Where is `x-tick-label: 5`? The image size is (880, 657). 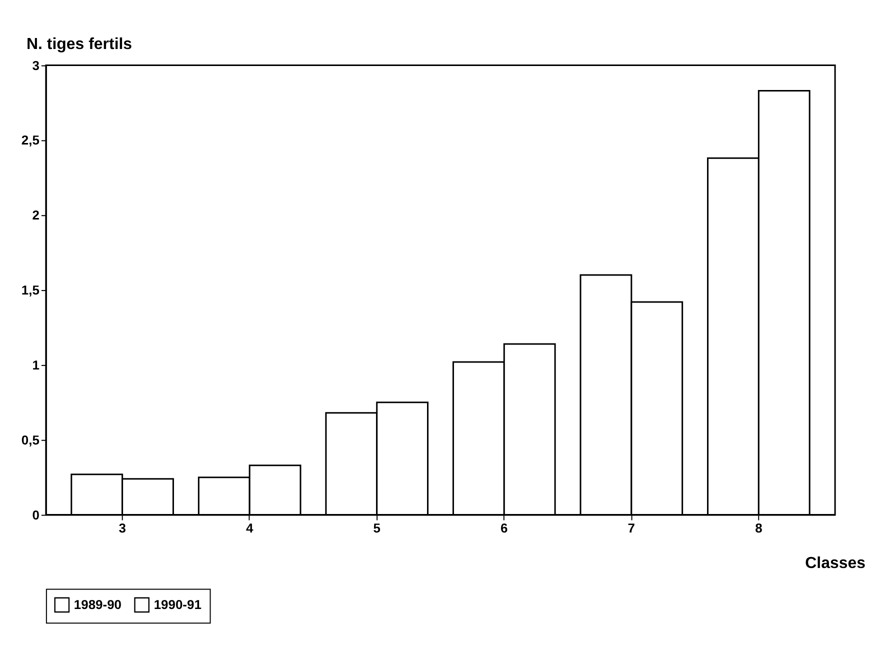
x-tick-label: 5 is located at coordinates (376, 528).